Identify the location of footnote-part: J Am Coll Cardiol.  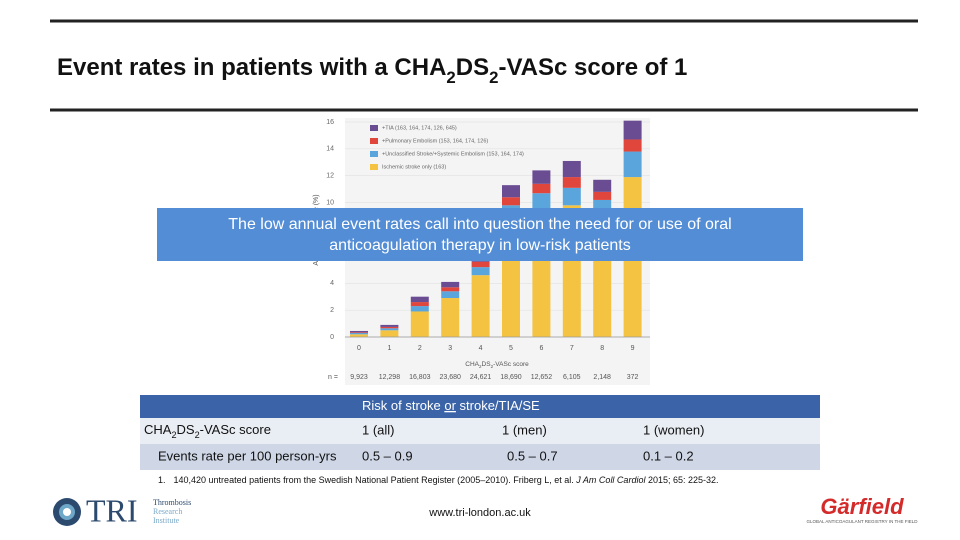
(610, 480).